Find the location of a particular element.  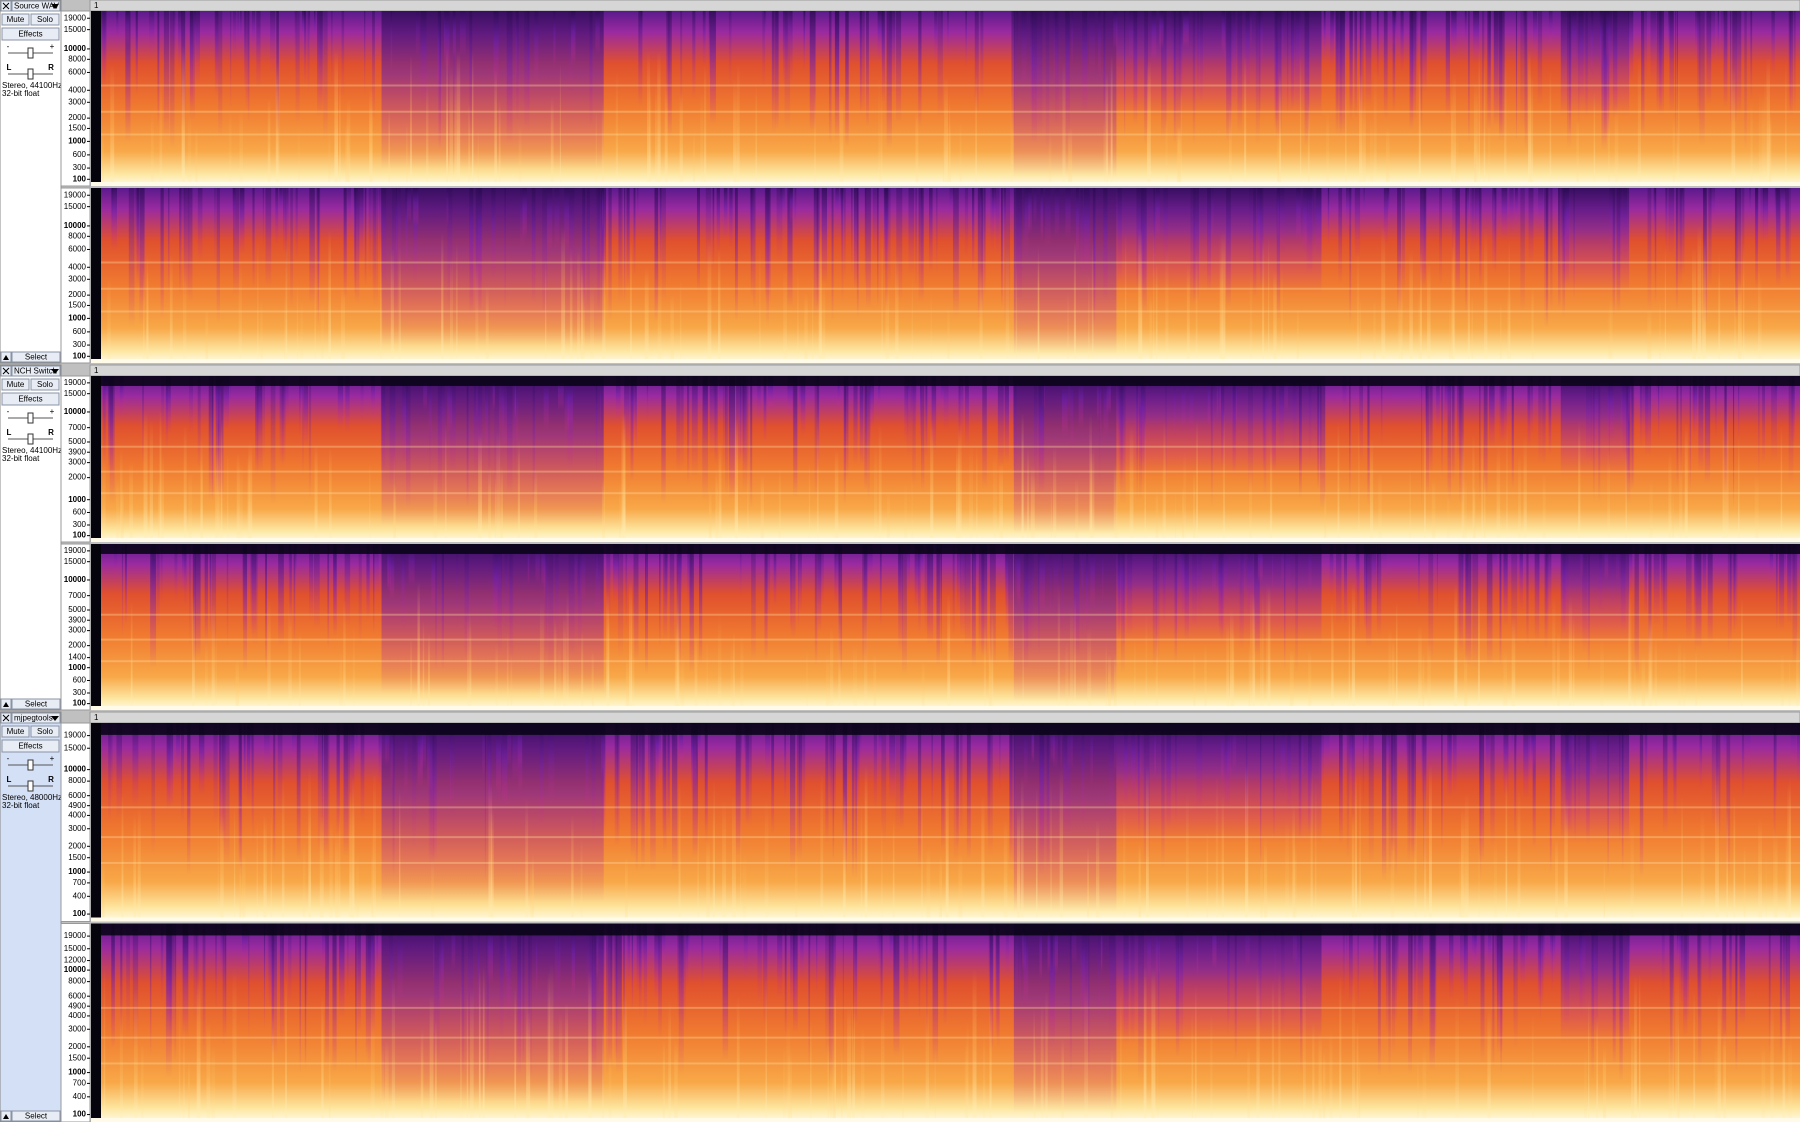

gain-minus: - is located at coordinates (8, 411).